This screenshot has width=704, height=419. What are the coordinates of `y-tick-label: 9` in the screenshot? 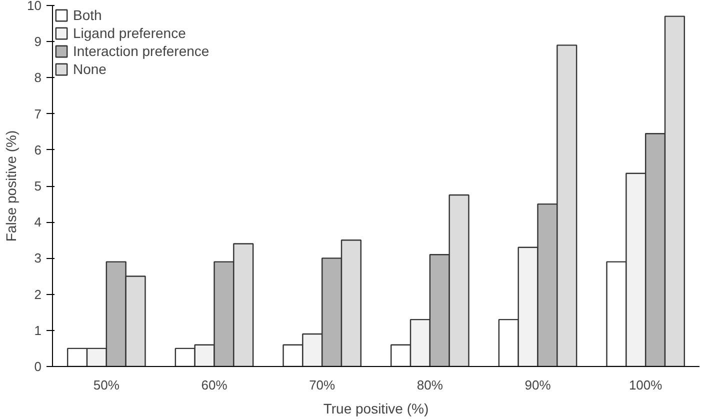 It's located at (38, 42).